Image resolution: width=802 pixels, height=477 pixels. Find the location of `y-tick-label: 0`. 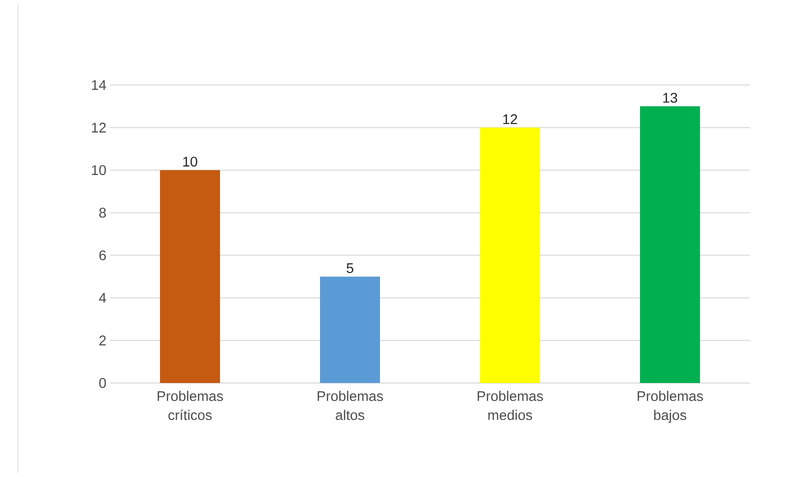

y-tick-label: 0 is located at coordinates (102, 383).